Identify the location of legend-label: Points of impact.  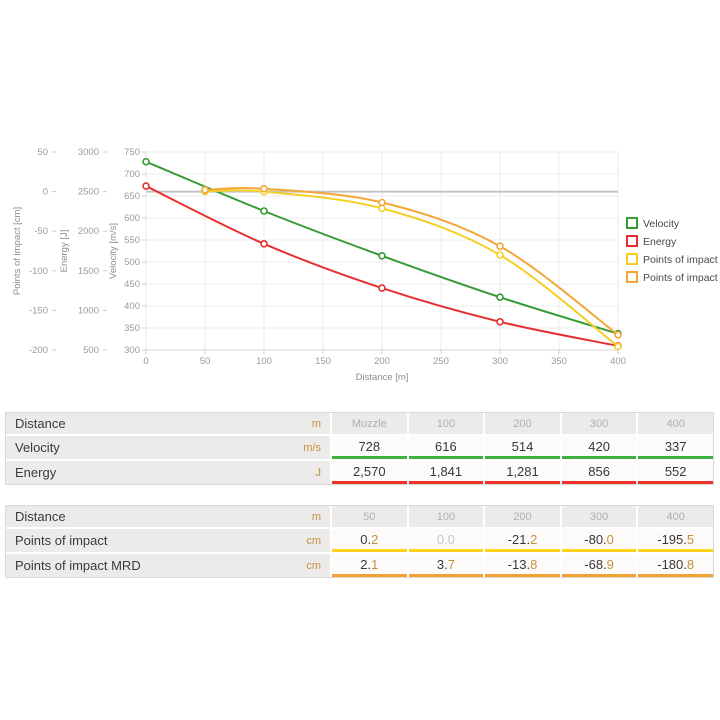
(680, 260).